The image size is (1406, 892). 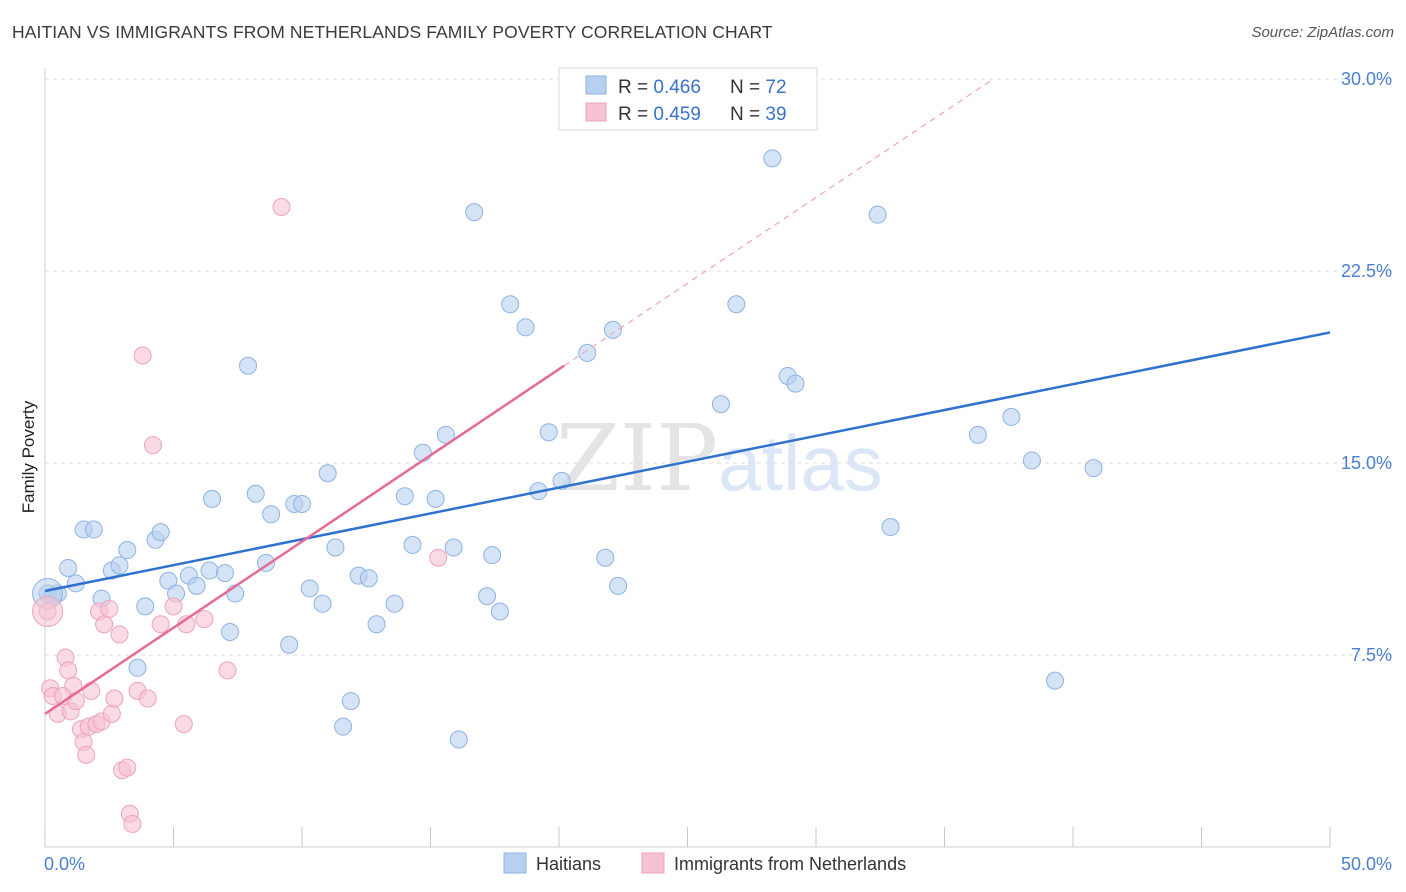 What do you see at coordinates (1366, 864) in the screenshot?
I see `x-tick-label-1: 50.0%` at bounding box center [1366, 864].